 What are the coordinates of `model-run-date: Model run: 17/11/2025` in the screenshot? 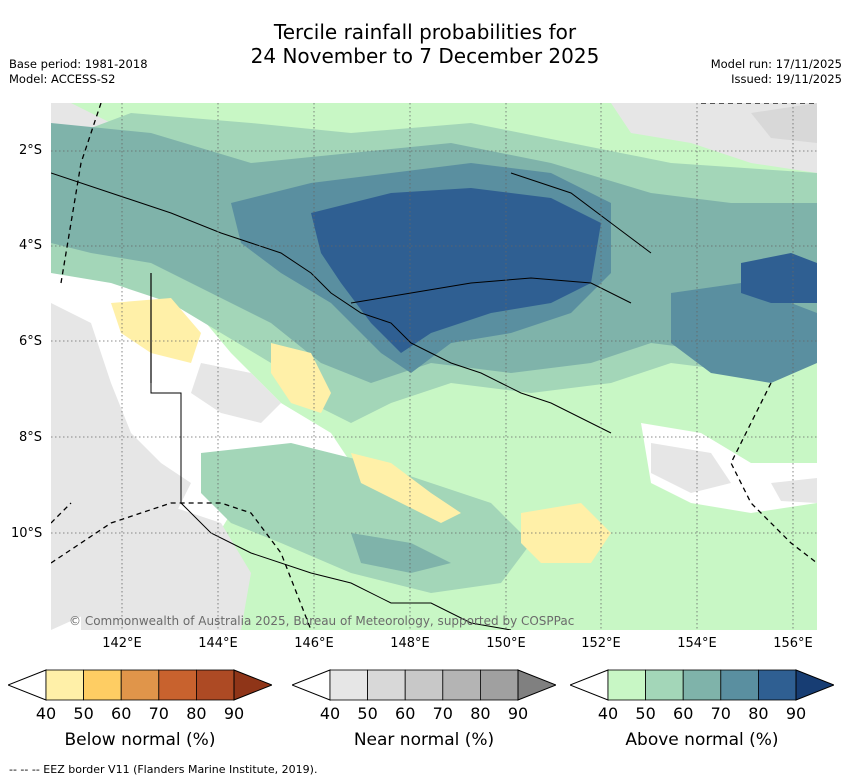 It's located at (776, 64).